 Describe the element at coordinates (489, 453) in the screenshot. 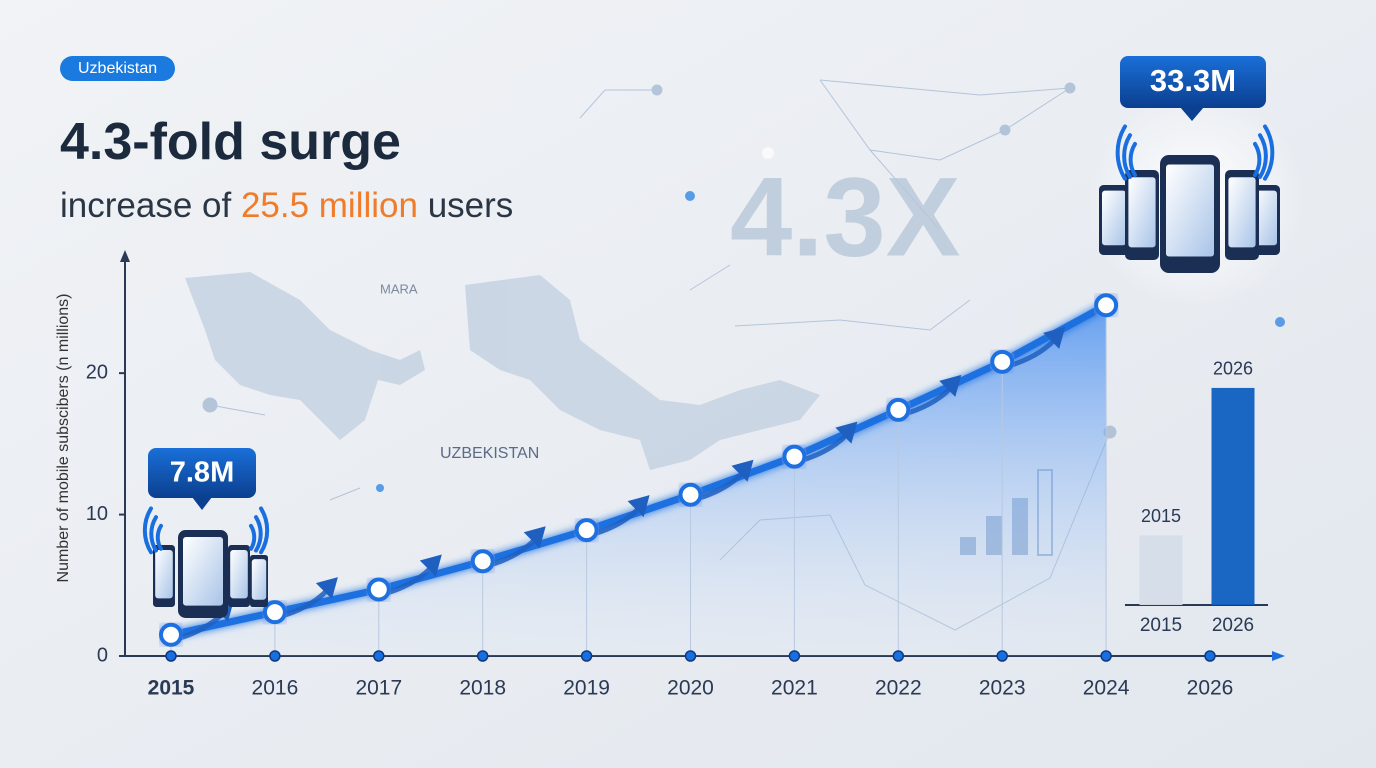

I see `map-label: UZBEKISTAN` at that location.